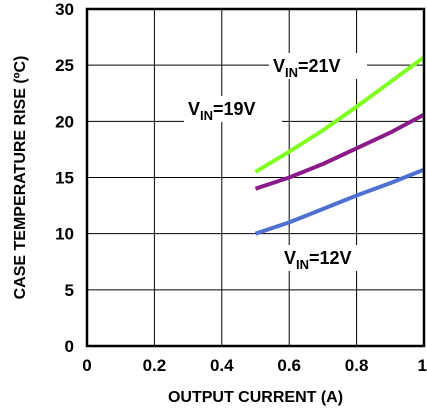 This screenshot has height=413, width=427. What do you see at coordinates (86, 365) in the screenshot?
I see `x-tick-label: 0` at bounding box center [86, 365].